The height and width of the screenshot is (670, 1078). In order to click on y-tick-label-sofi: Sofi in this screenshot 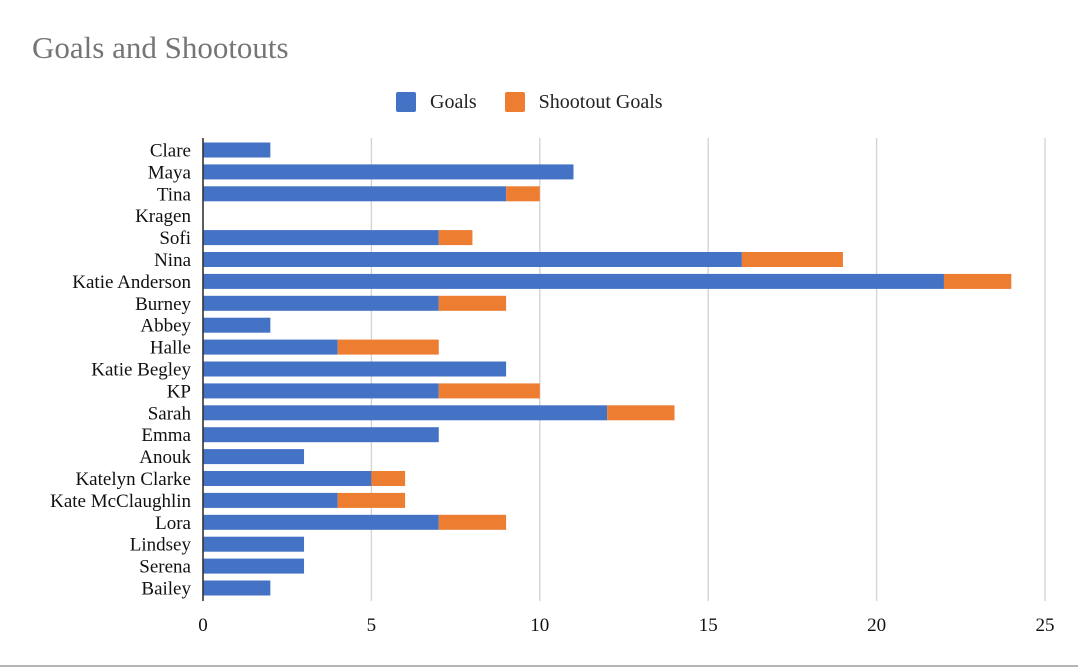, I will do `click(175, 238)`.